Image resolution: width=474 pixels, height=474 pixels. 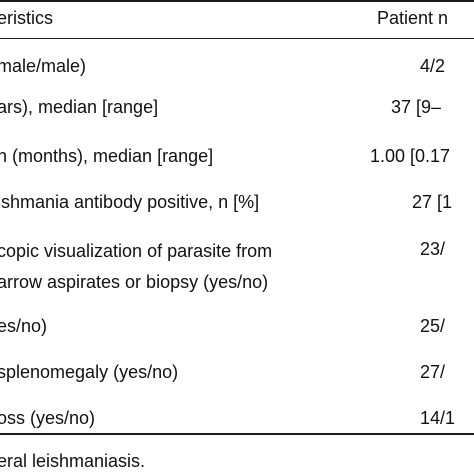 I want to click on row-label: es/no), so click(x=24, y=326).